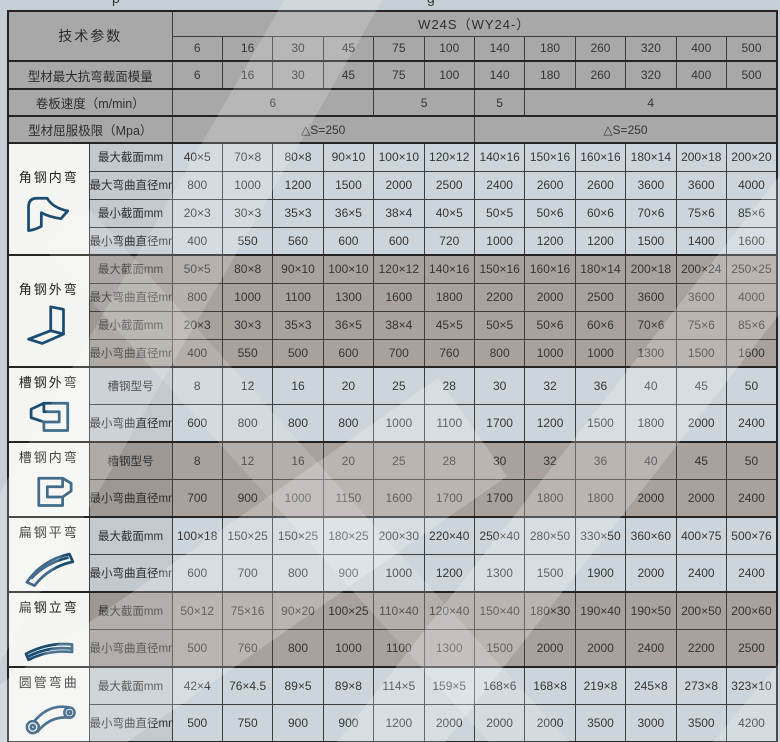 The width and height of the screenshot is (780, 742). Describe the element at coordinates (625, 129) in the screenshot. I see `param-value-cell: △S=250` at that location.